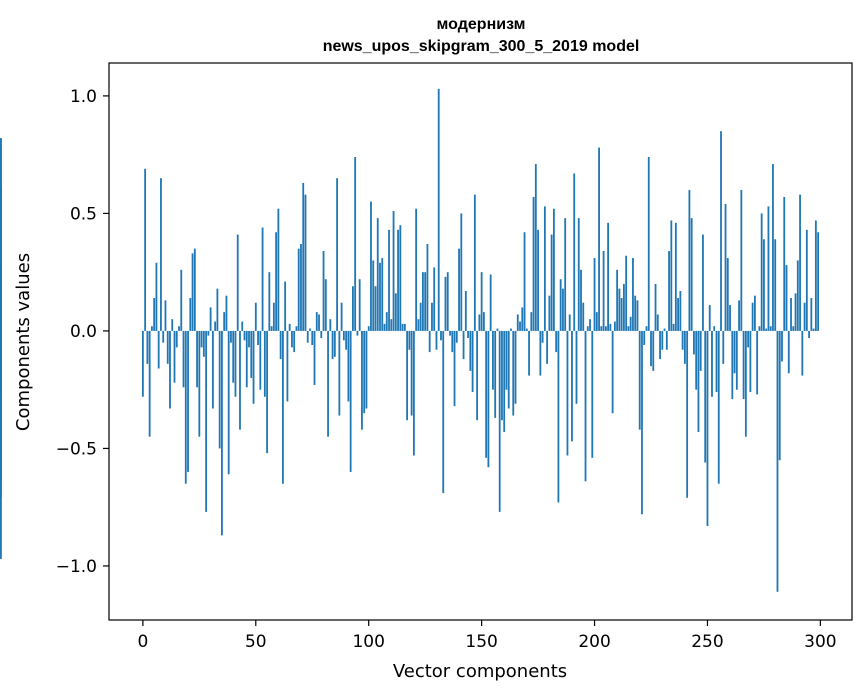 This screenshot has height=696, width=867. Describe the element at coordinates (707, 642) in the screenshot. I see `x-tick-label: 250` at that location.